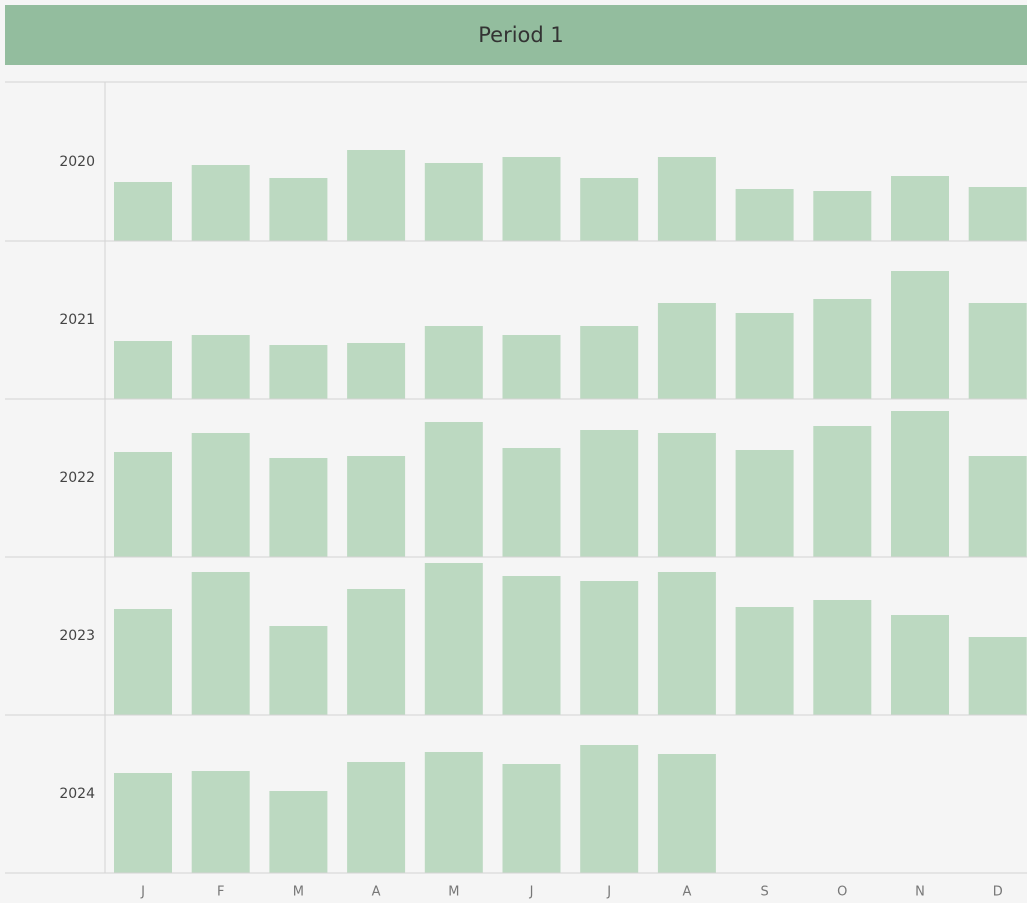  Describe the element at coordinates (764, 892) in the screenshot. I see `x-tick-label: S` at that location.